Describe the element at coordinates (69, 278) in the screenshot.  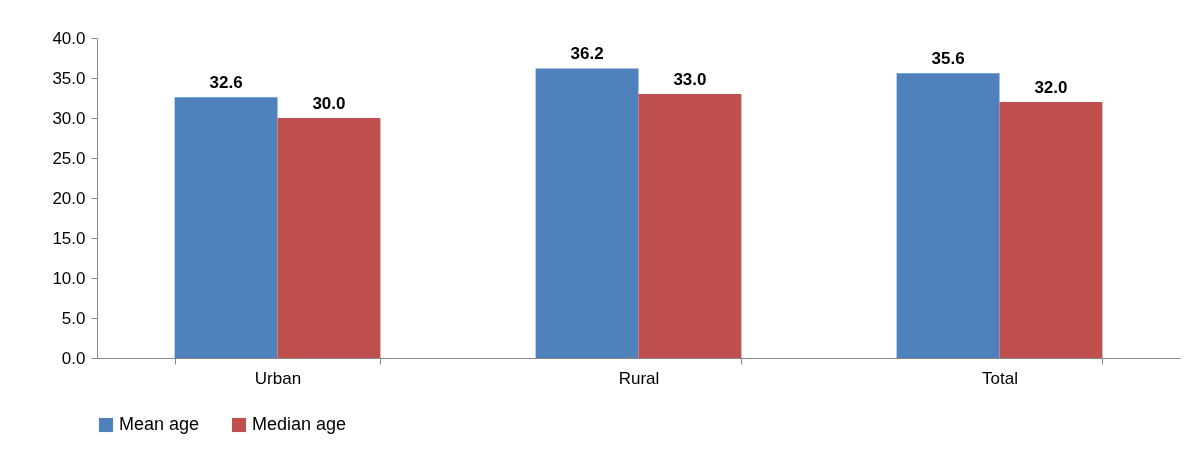
I see `y-tick-label: 10.0` at that location.